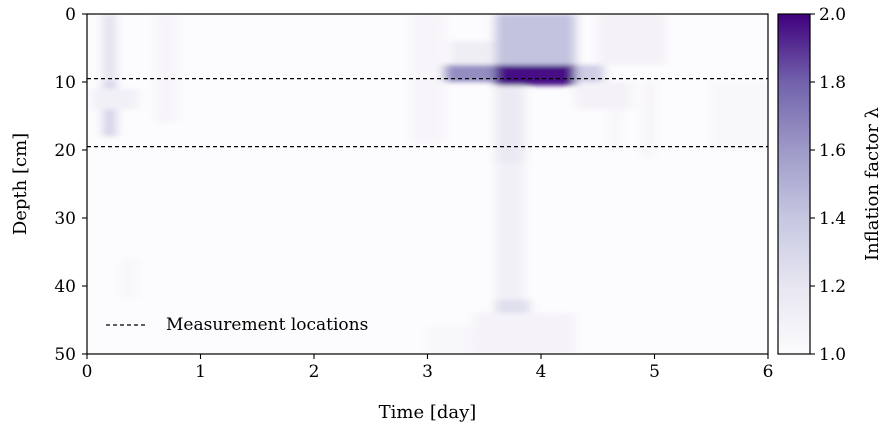 The image size is (890, 428). Describe the element at coordinates (314, 372) in the screenshot. I see `x-tick-label: 2` at that location.